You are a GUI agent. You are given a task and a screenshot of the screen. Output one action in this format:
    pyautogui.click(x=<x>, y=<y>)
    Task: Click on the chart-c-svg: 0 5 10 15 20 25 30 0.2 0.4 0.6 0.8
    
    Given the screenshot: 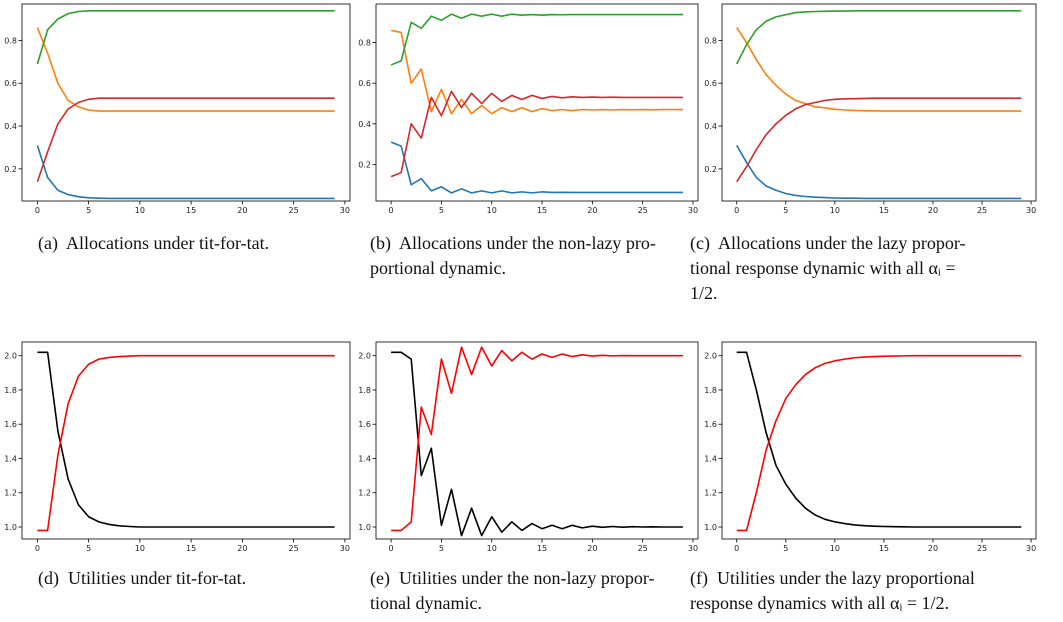 What is the action you would take?
    pyautogui.click(x=870, y=109)
    